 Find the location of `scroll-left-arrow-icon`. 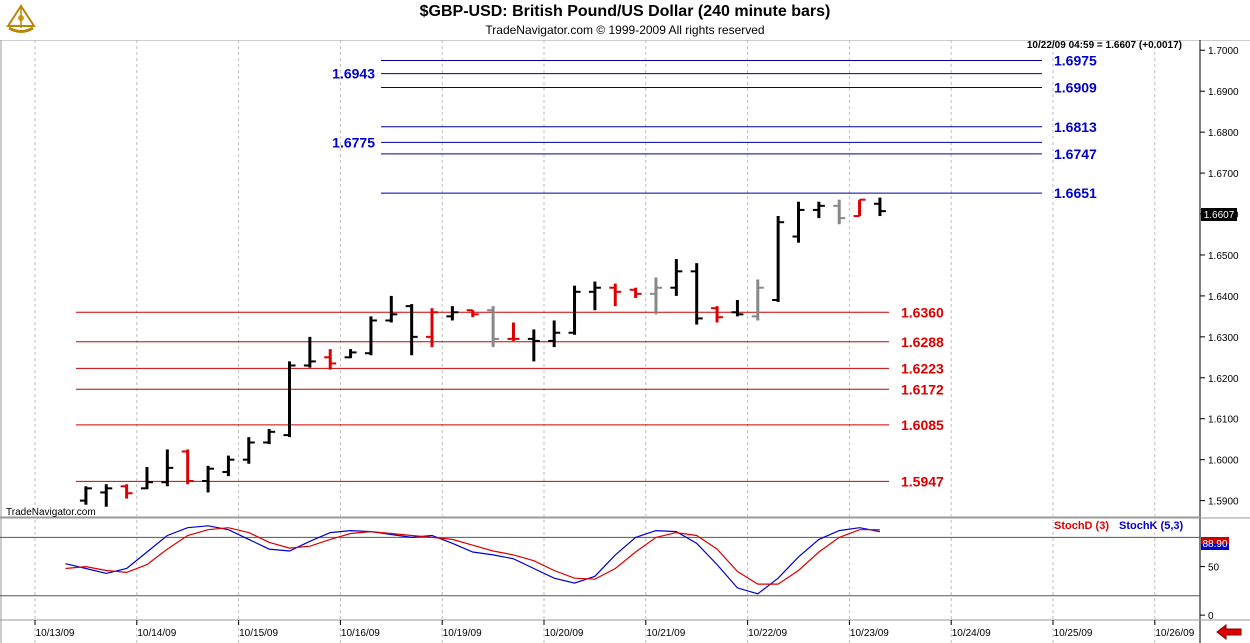

scroll-left-arrow-icon is located at coordinates (1229, 632).